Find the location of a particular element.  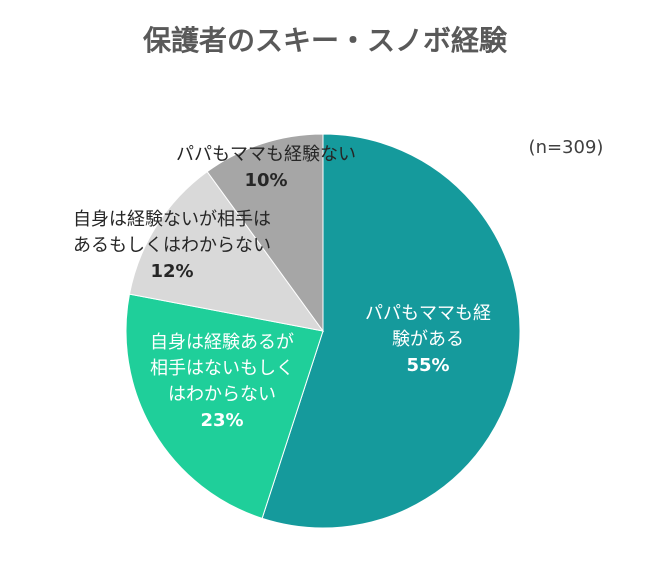

slice-label: パパもママも経験がある is located at coordinates (428, 326).